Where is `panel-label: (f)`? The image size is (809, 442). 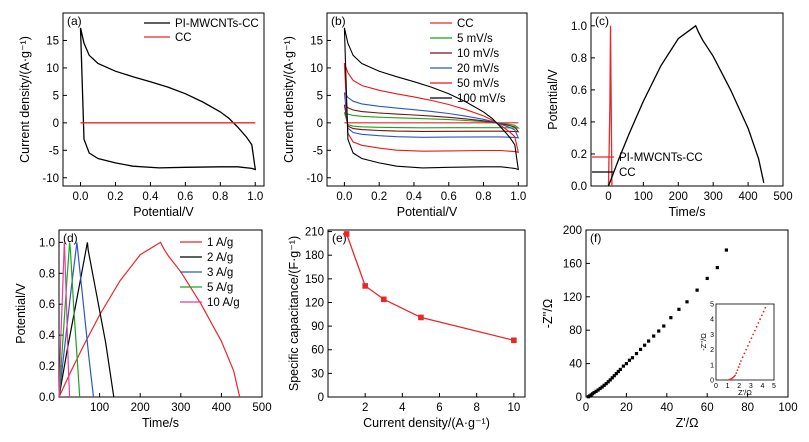 panel-label: (f) is located at coordinates (595, 238).